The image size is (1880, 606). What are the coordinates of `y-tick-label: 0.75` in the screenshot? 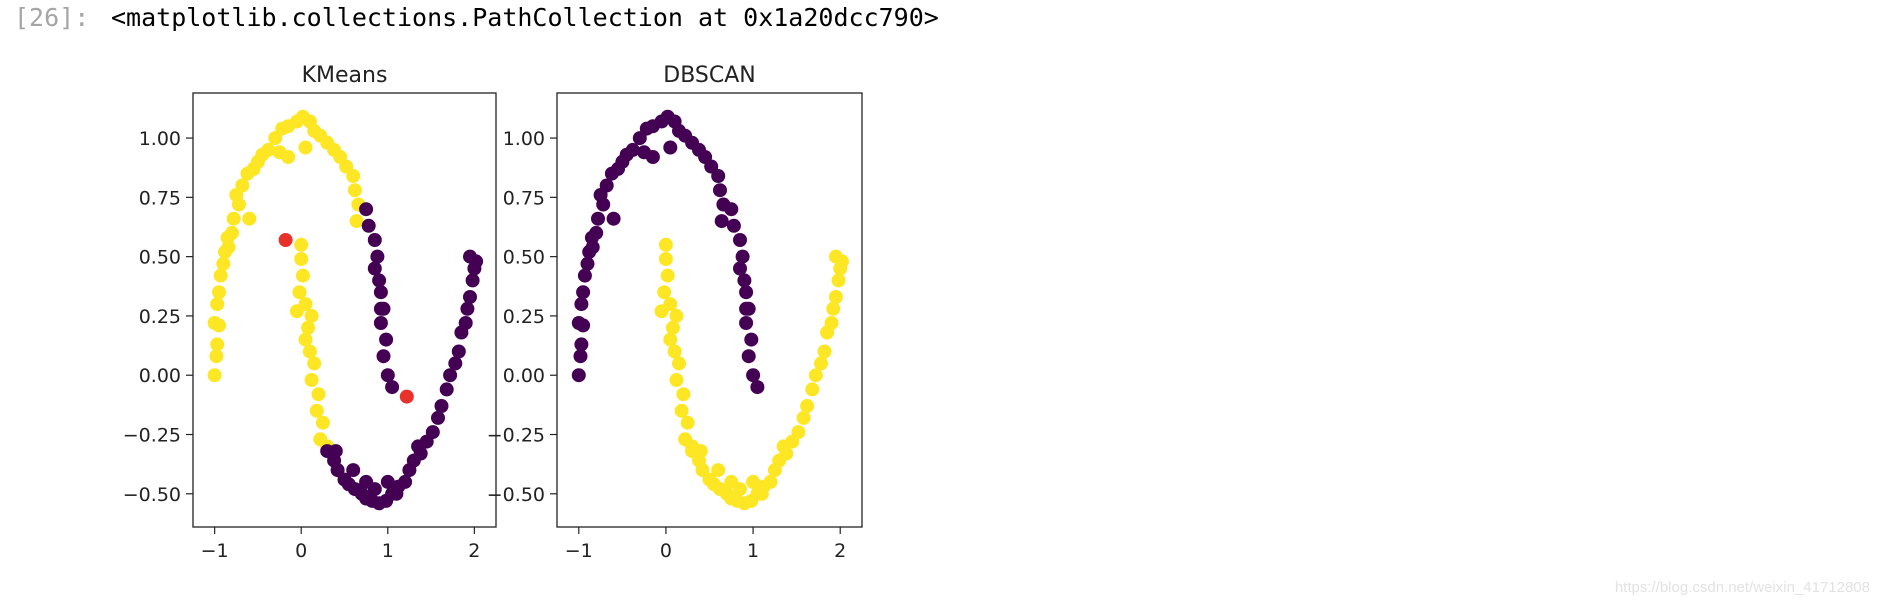 It's located at (160, 198).